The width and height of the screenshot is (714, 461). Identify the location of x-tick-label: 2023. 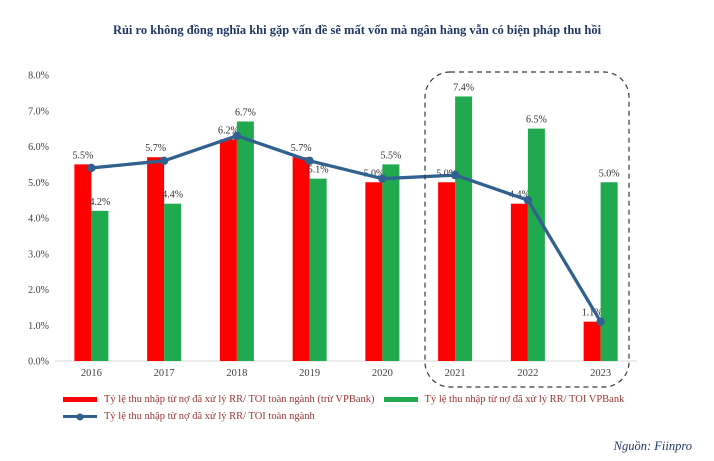
(600, 373).